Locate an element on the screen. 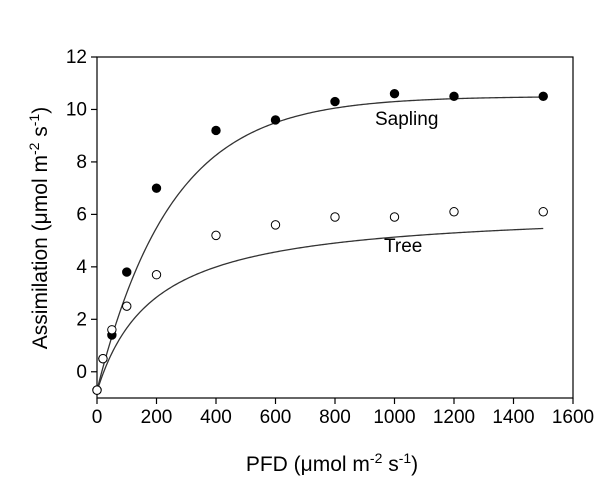 Image resolution: width=613 pixels, height=482 pixels. y-tick-label: 0 is located at coordinates (81, 372).